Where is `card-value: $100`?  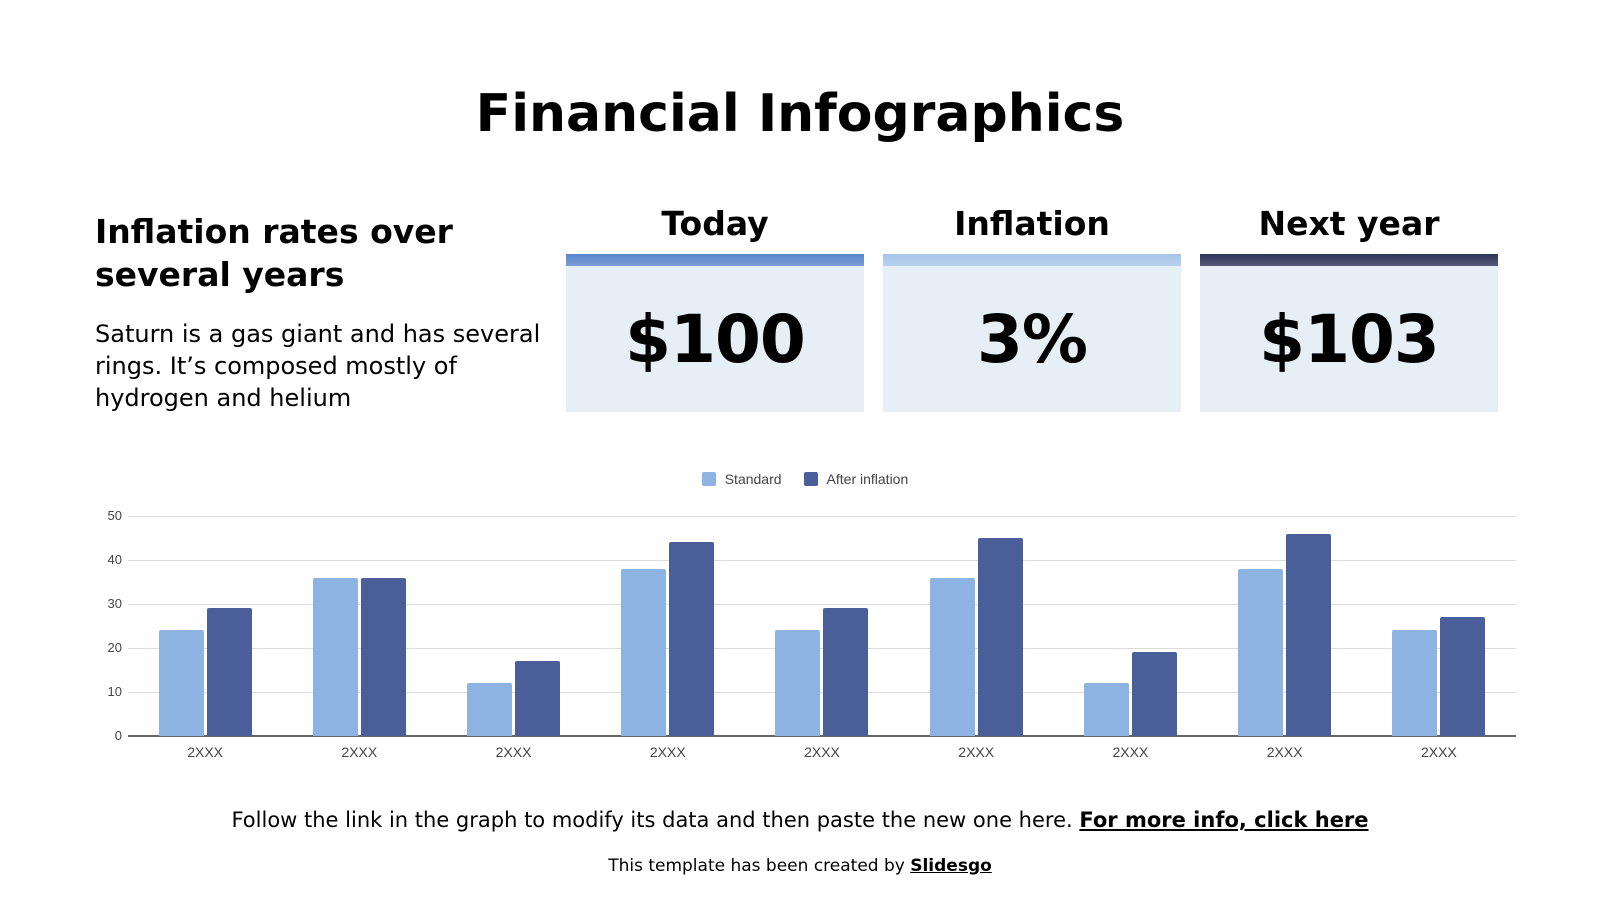 card-value: $100 is located at coordinates (715, 339).